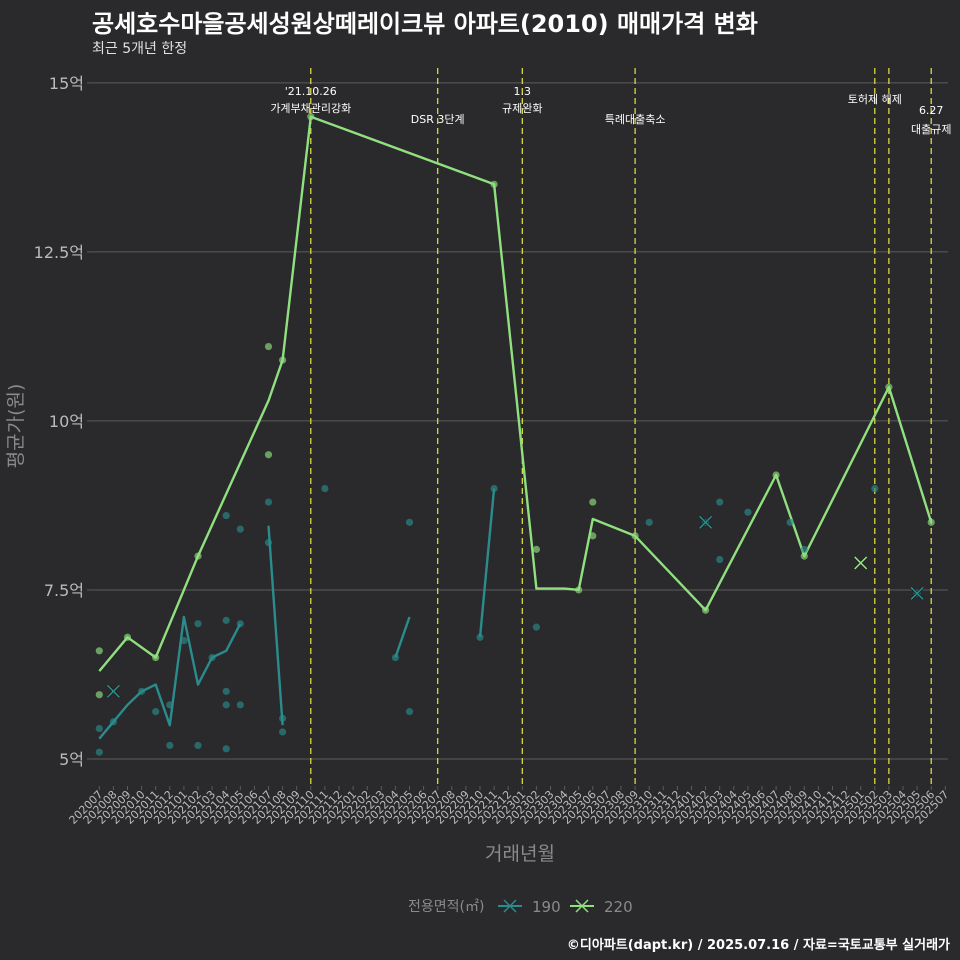 The height and width of the screenshot is (960, 960). I want to click on event-label: 가계부채관리강화, so click(310, 108).